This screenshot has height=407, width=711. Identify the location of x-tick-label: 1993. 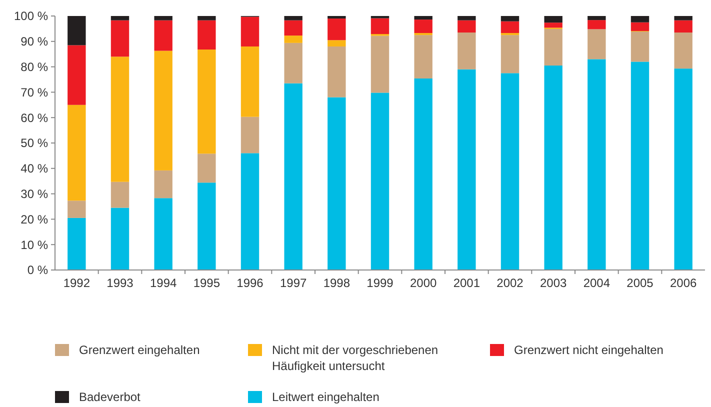
(120, 283).